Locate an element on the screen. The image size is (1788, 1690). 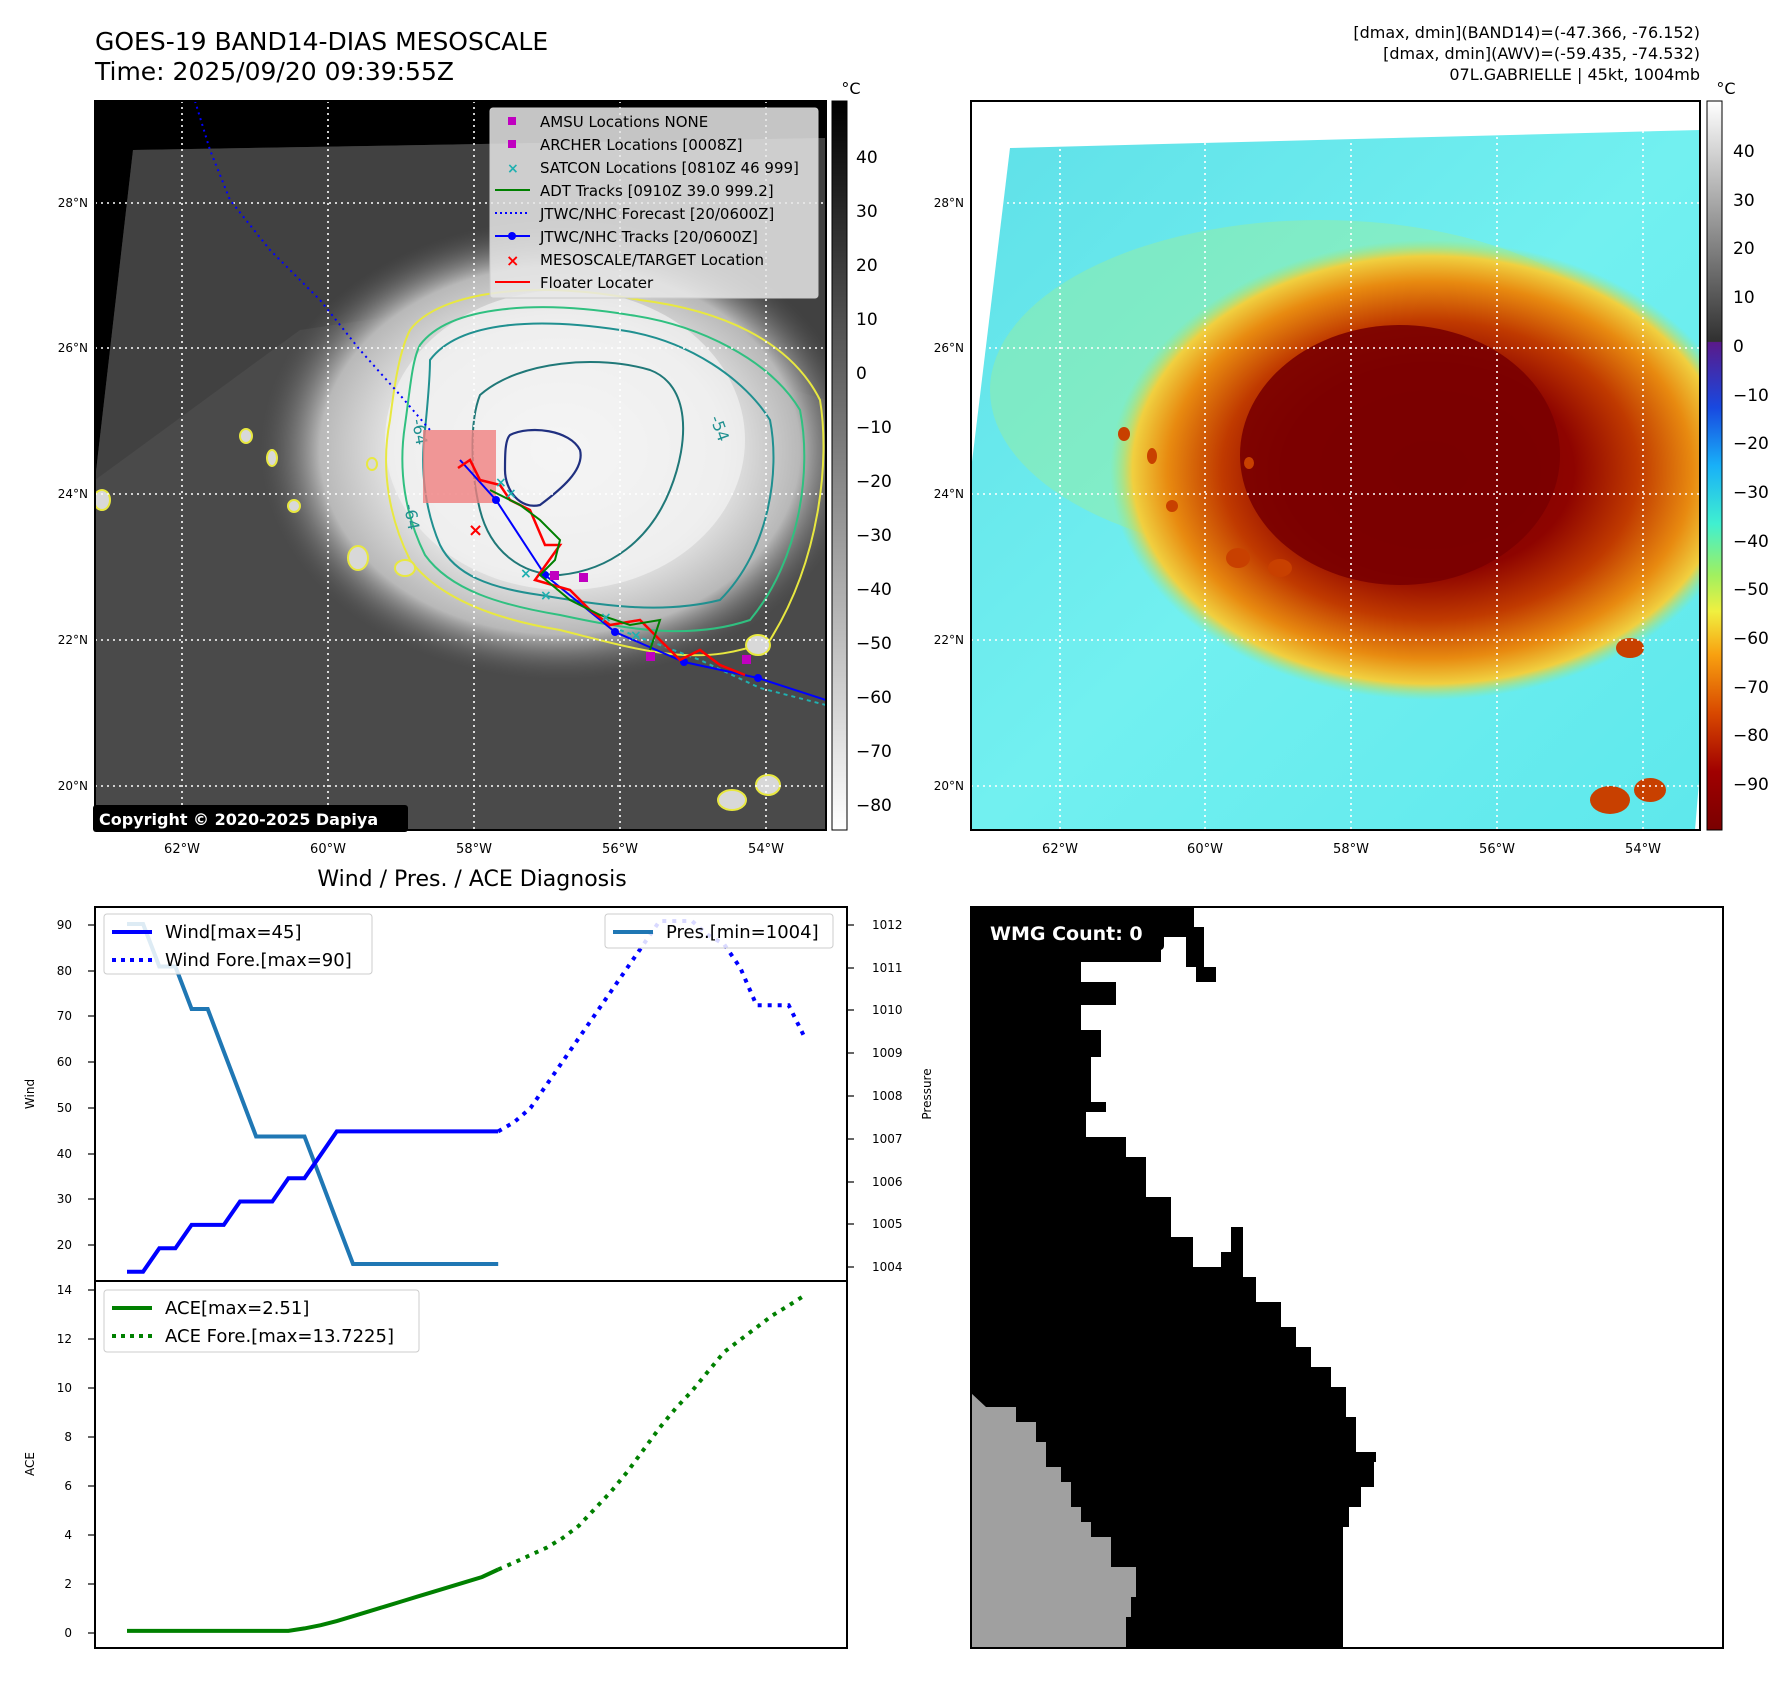
cb-color-tick: 0 is located at coordinates (1738, 347).